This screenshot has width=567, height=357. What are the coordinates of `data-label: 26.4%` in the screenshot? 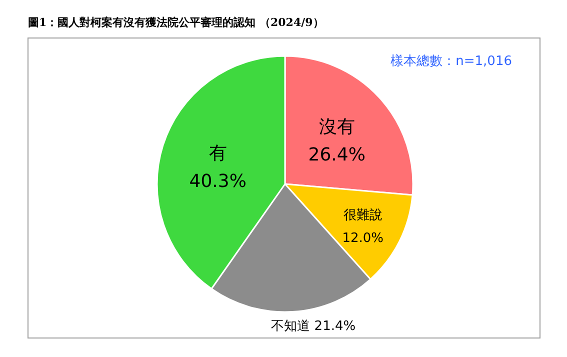 It's located at (337, 155).